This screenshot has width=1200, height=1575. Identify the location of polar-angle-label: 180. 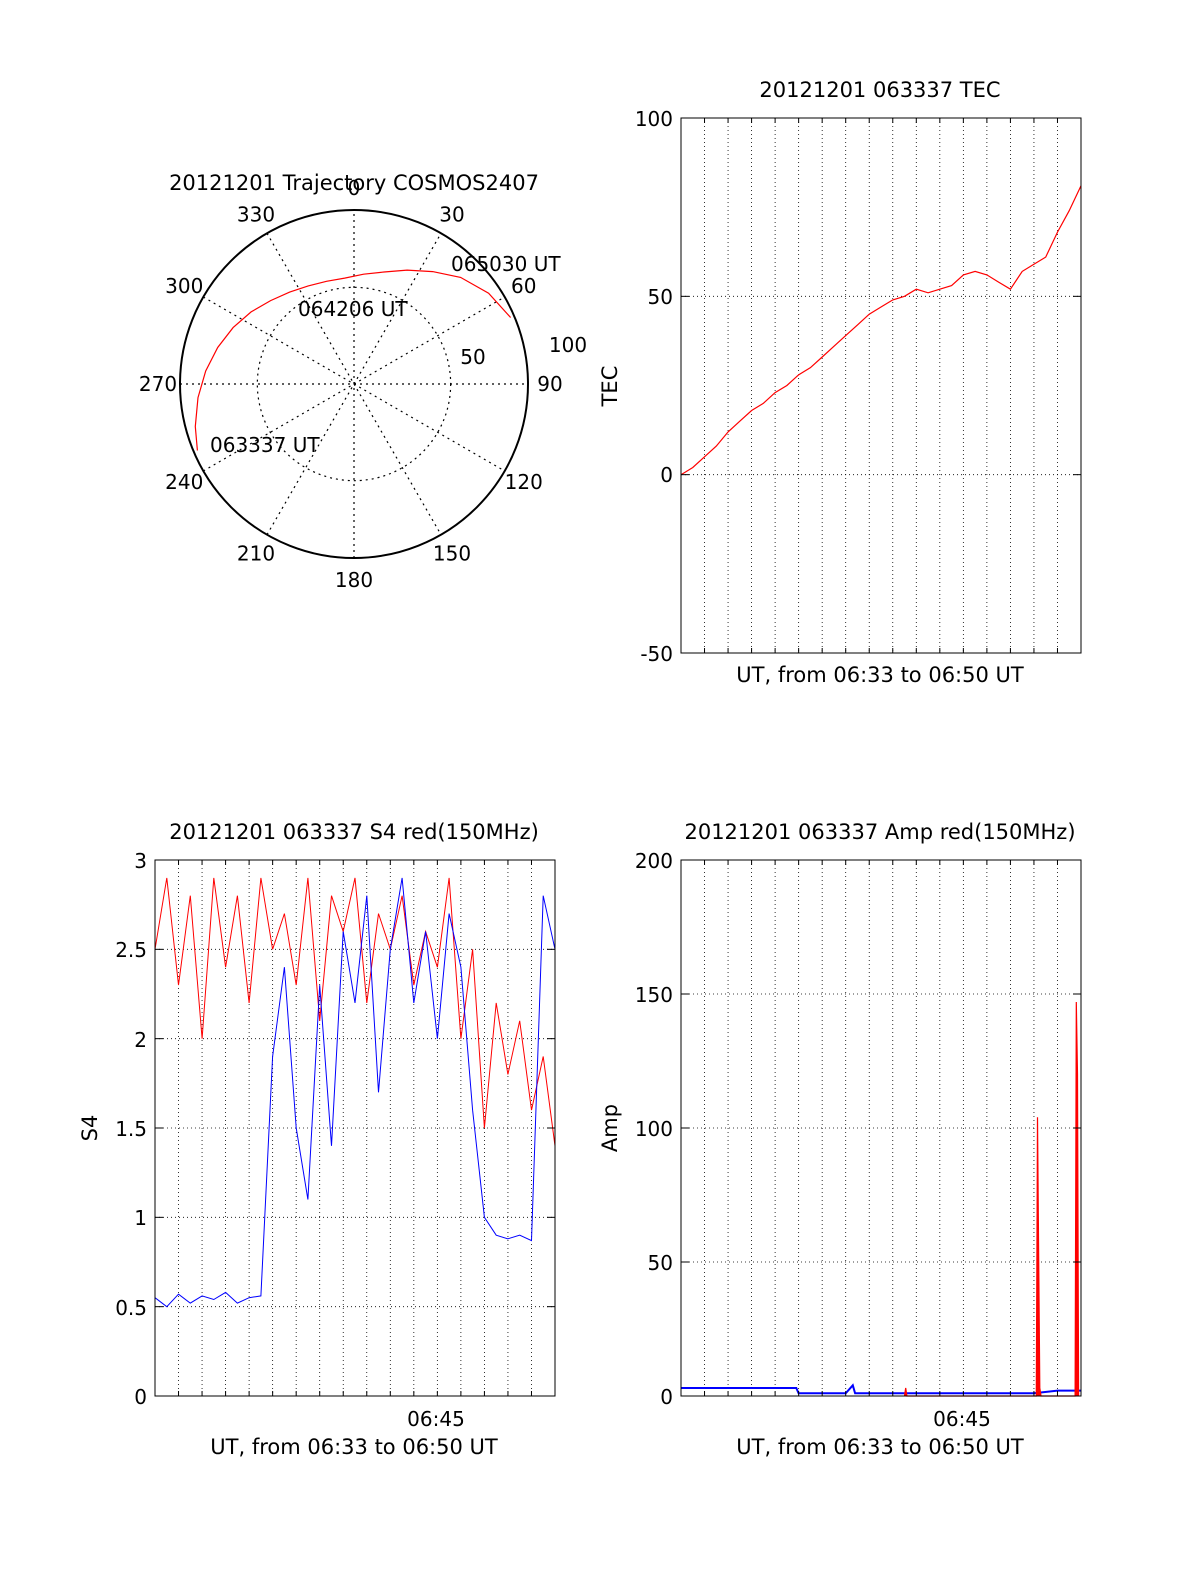
(354, 580).